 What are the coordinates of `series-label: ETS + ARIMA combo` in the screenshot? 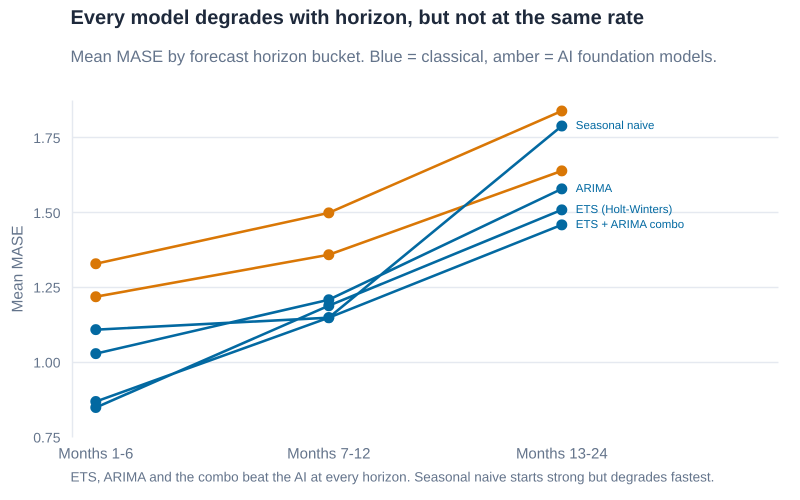 It's located at (630, 224).